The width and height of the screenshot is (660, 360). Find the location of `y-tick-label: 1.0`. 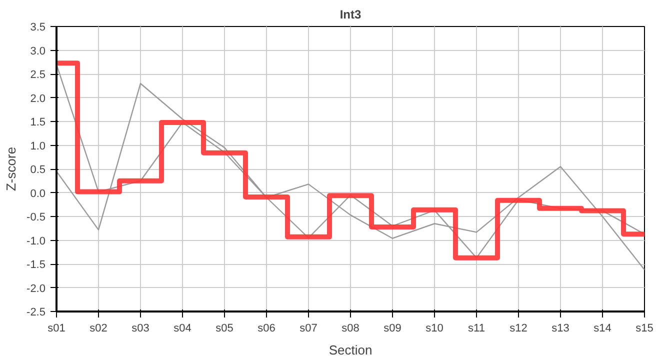

y-tick-label: 1.0 is located at coordinates (38, 146).